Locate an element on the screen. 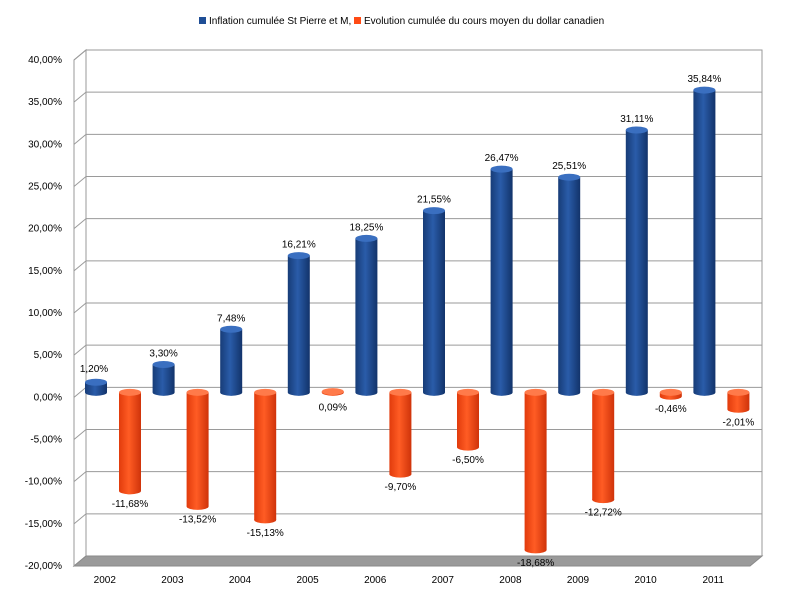 This screenshot has height=610, width=797. bar-dollar-2008 is located at coordinates (535, 471).